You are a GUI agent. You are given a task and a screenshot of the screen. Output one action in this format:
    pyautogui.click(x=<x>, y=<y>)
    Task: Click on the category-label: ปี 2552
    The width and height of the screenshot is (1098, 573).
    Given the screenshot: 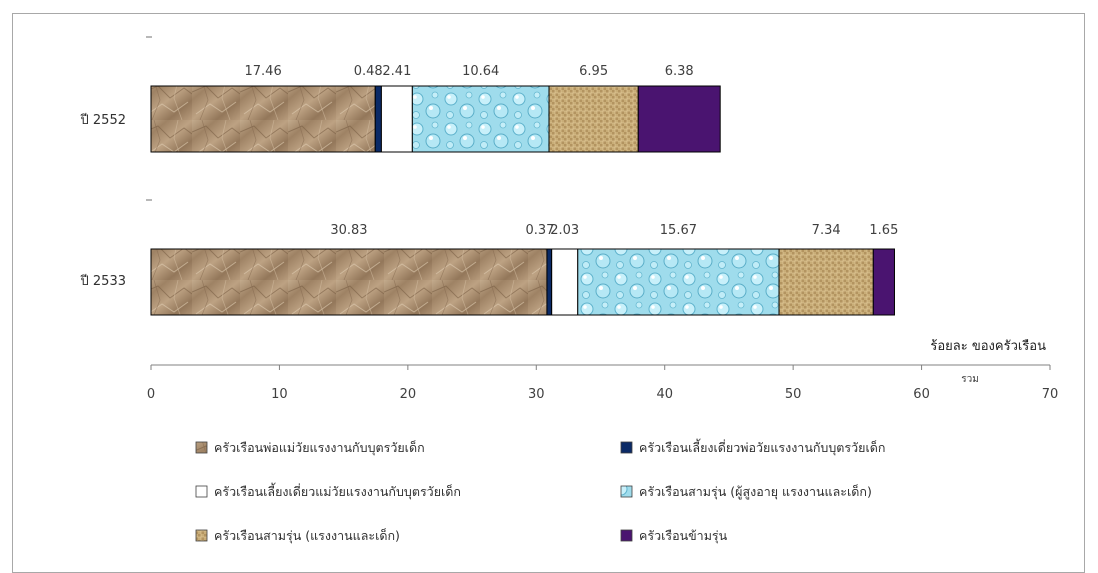 What is the action you would take?
    pyautogui.click(x=103, y=120)
    